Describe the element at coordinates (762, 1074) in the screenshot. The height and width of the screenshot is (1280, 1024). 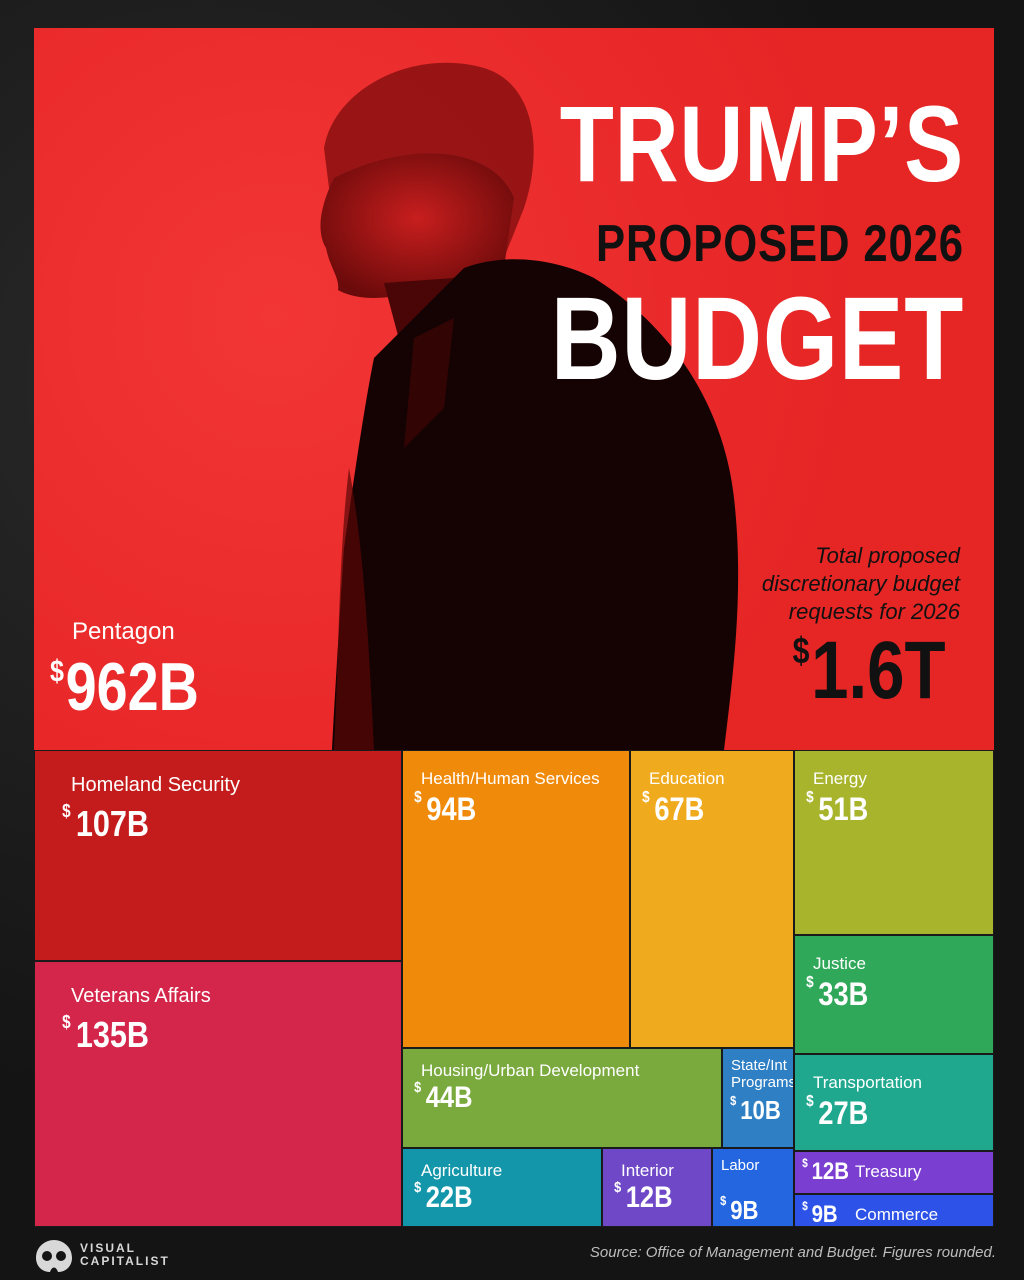
I see `treemap-label-state-int-programs: State/Int Programs` at that location.